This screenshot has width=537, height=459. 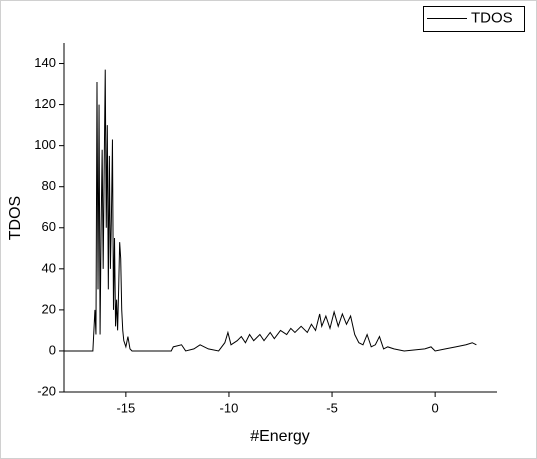 I want to click on x-tick-label: 0, so click(x=435, y=407).